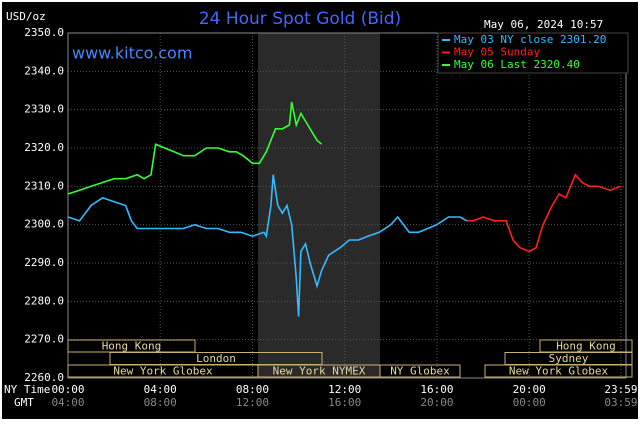 The image size is (640, 425). I want to click on x-tick-label: 08:00, so click(252, 389).